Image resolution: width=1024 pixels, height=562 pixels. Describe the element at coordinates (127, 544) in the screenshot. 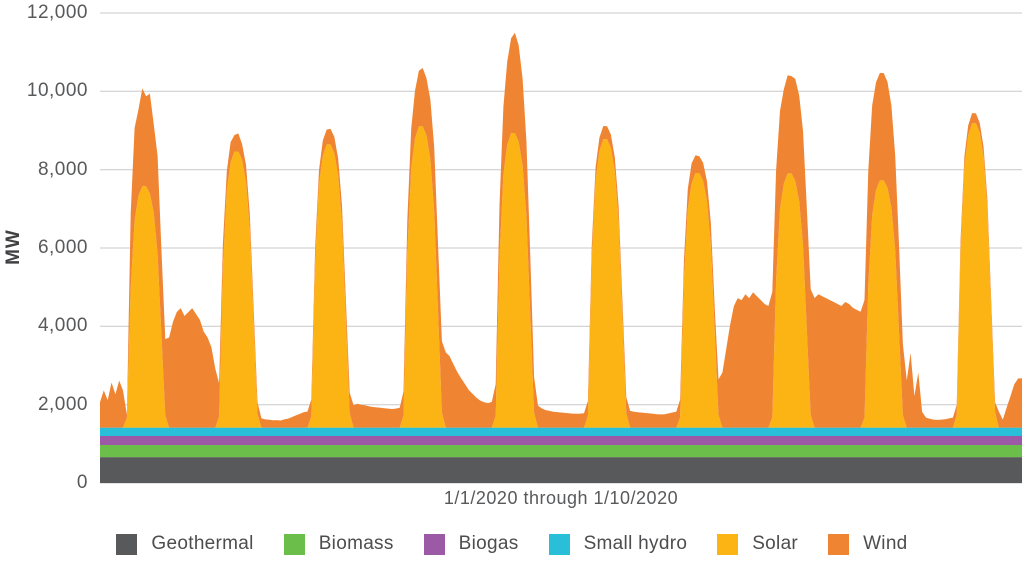

I see `legend-swatch-geothermal` at that location.